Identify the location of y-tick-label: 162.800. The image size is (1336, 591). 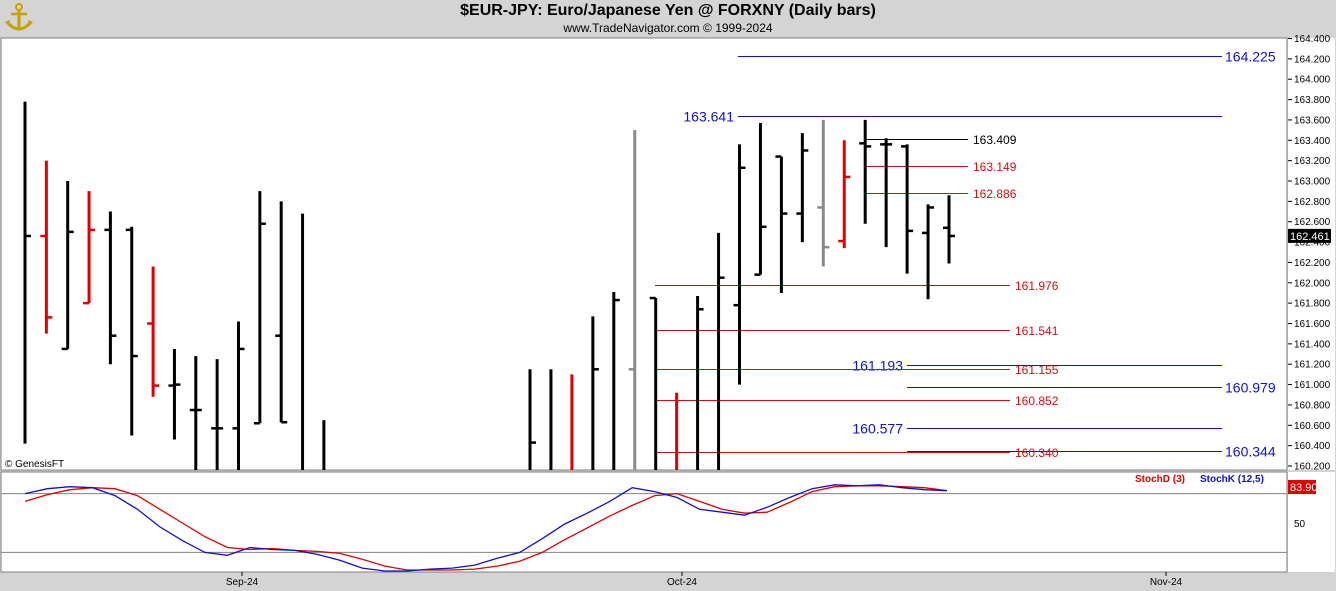
(1312, 202).